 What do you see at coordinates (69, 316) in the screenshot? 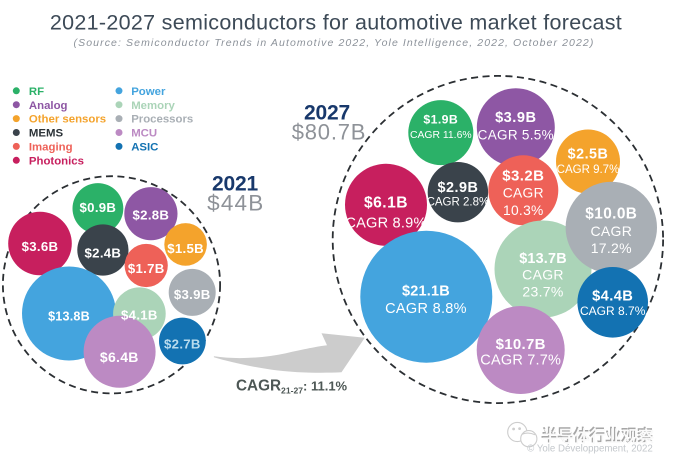
I see `svg-text: $13.8B` at bounding box center [69, 316].